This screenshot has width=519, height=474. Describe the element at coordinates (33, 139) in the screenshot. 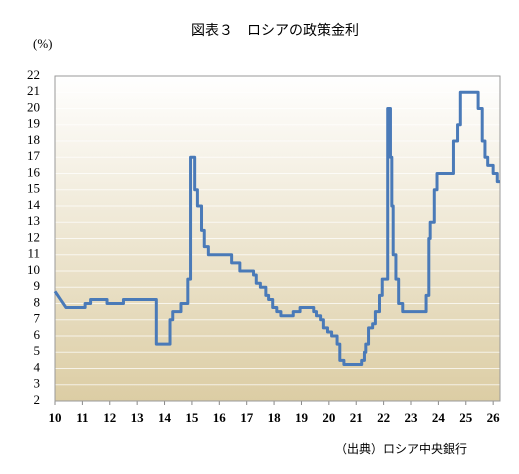

I see `y-tick-label: 18` at that location.